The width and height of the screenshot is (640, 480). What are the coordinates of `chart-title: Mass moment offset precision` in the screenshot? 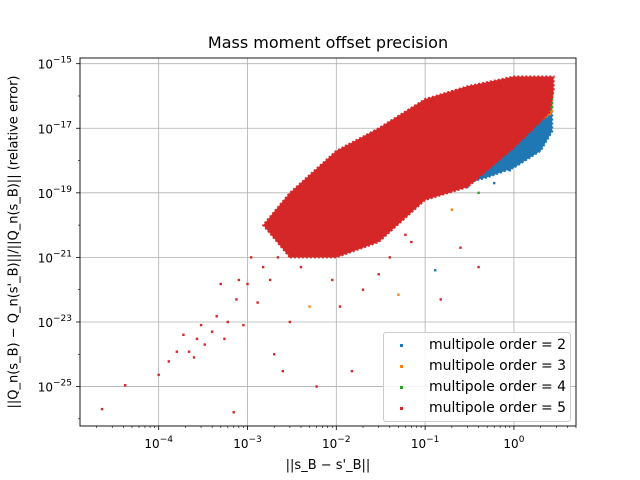 It's located at (328, 42).